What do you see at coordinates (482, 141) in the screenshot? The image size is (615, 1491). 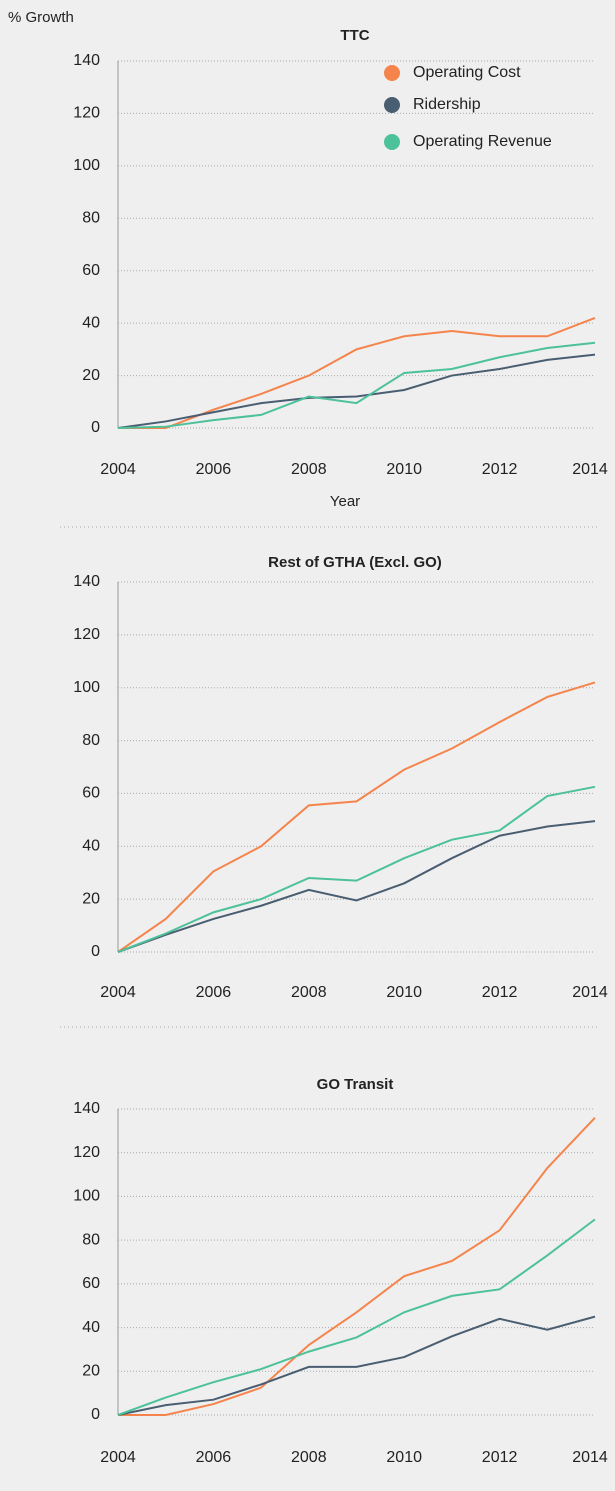 I see `legend-label: Operating Revenue` at bounding box center [482, 141].